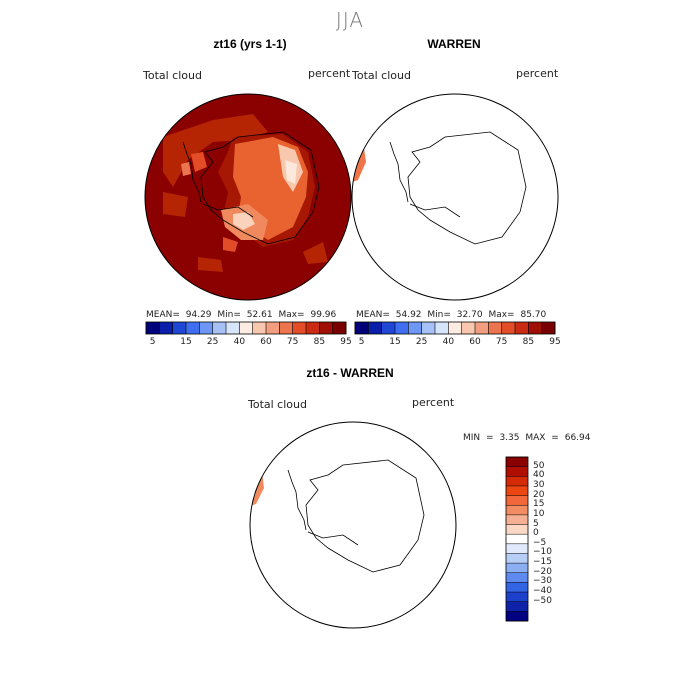  Describe the element at coordinates (478, 438) in the screenshot. I see `min-label: MIN =` at that location.